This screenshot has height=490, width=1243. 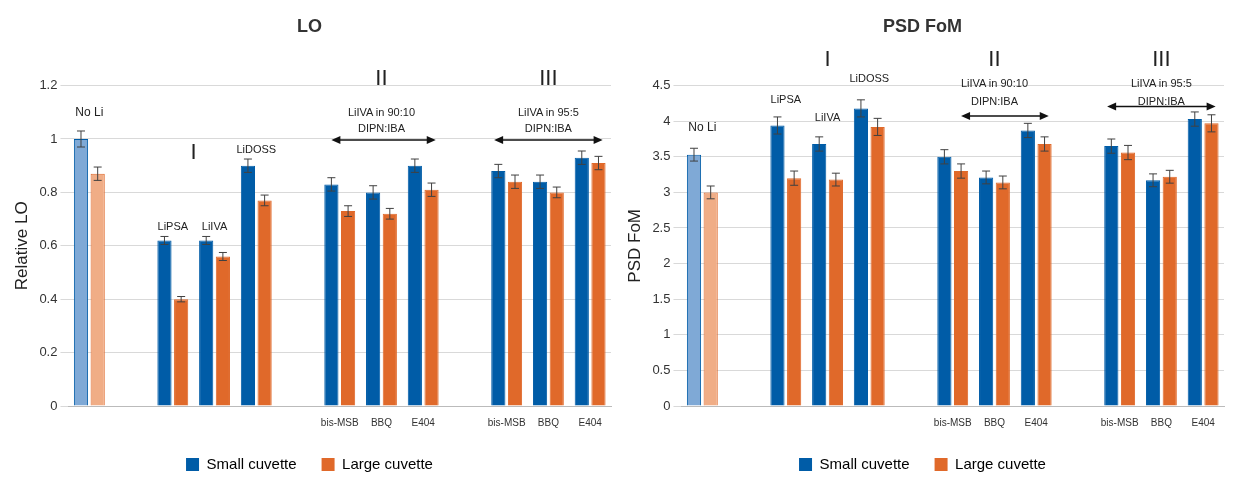 What do you see at coordinates (994, 59) in the screenshot?
I see `text: II` at bounding box center [994, 59].